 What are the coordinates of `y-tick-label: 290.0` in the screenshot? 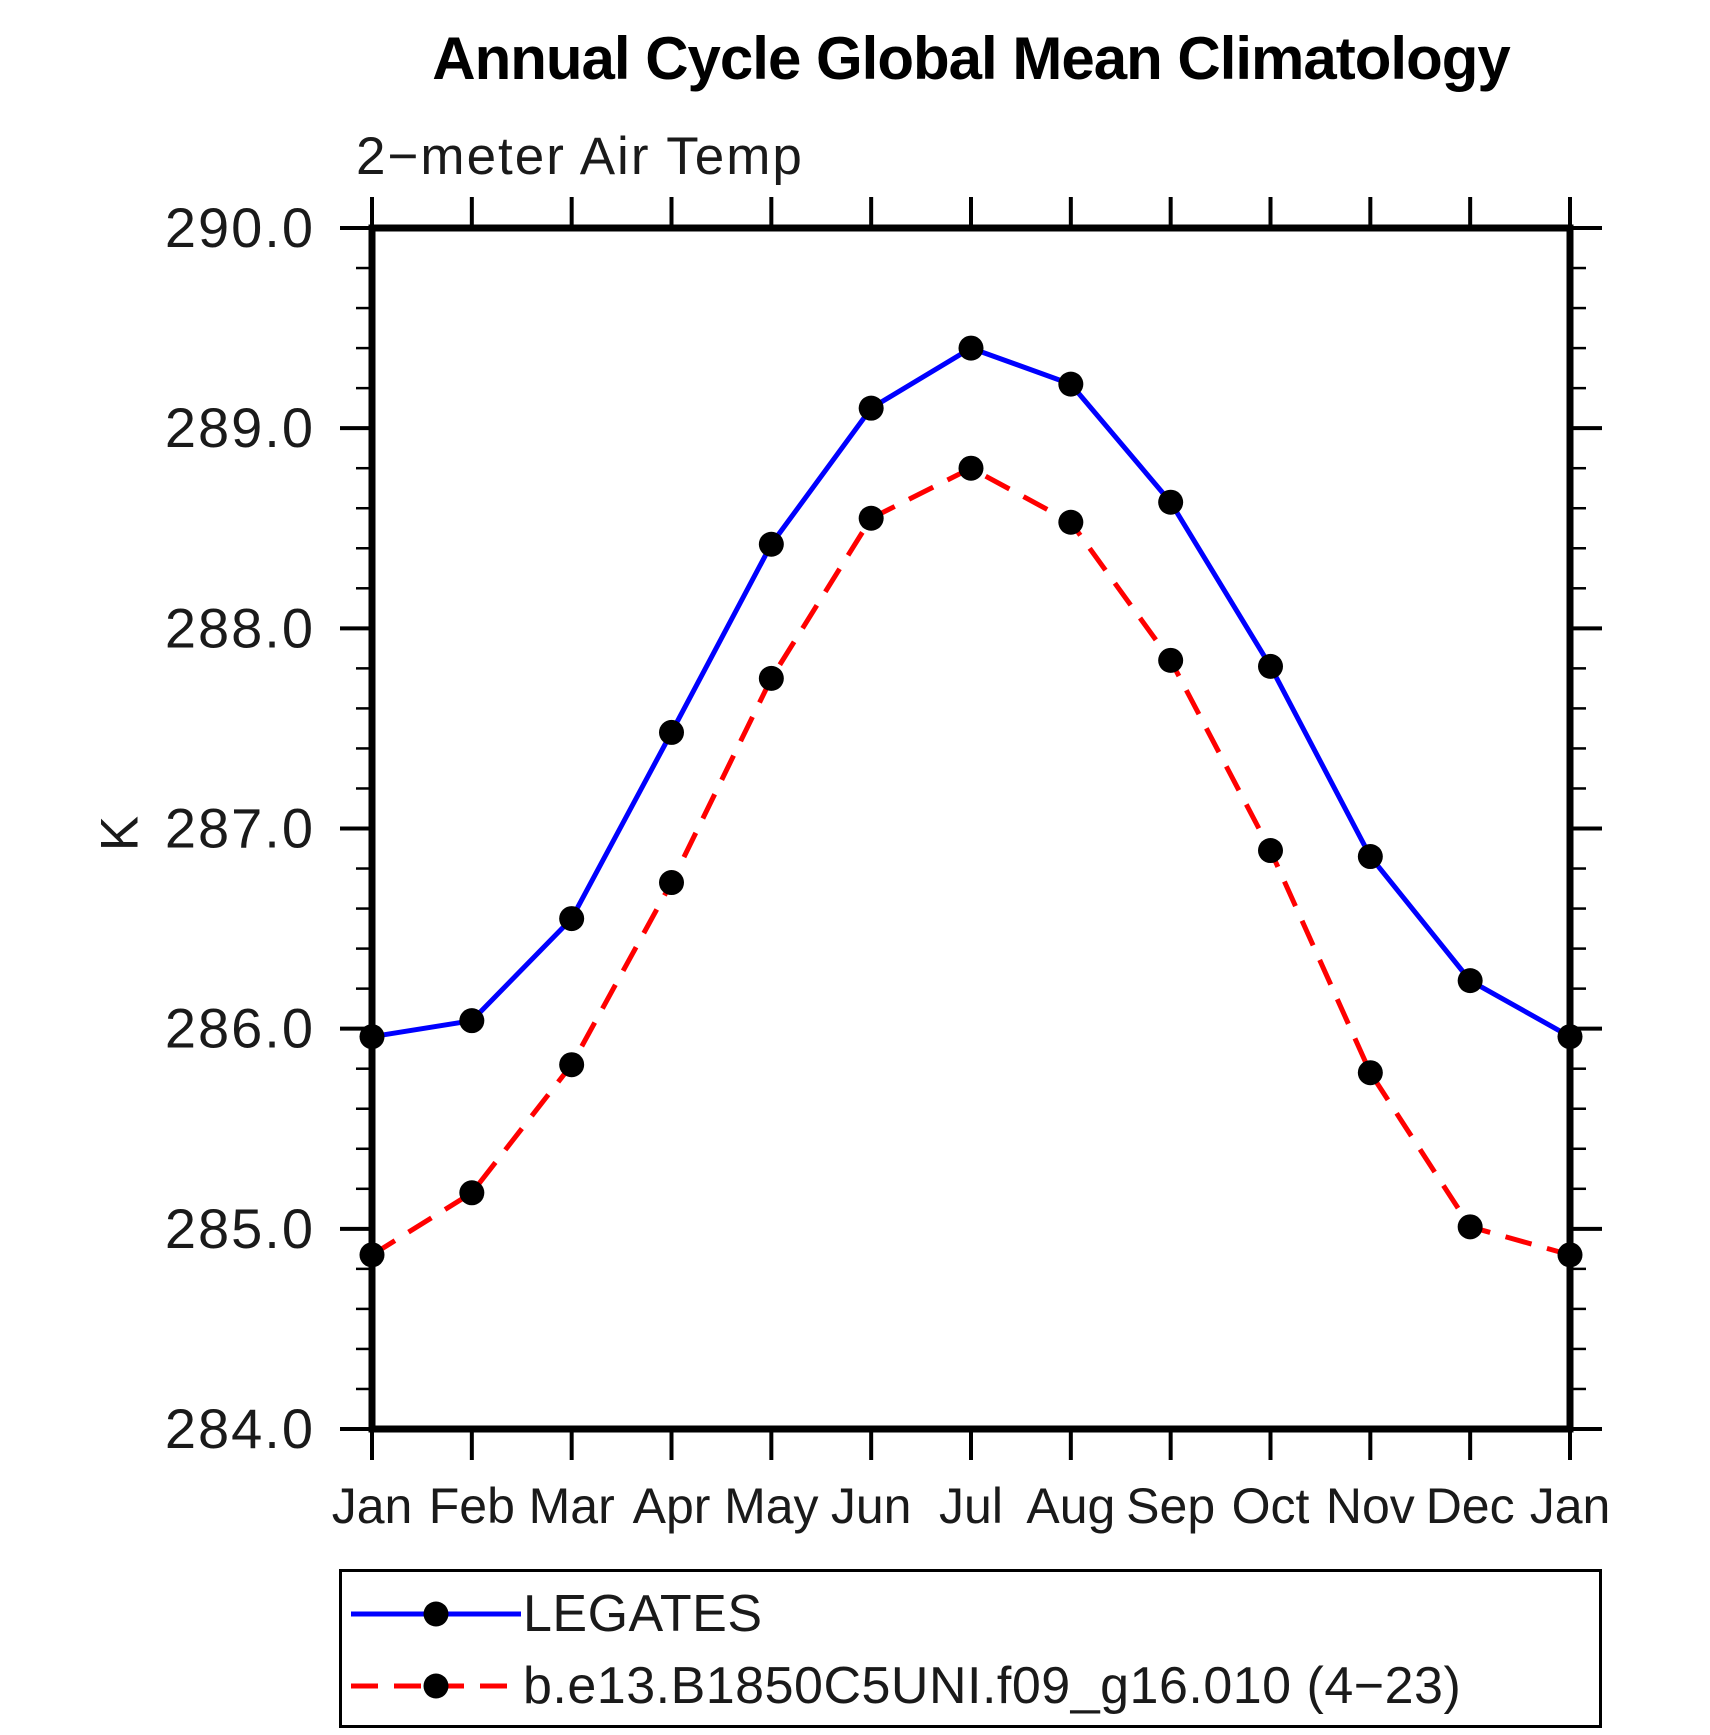 It's located at (240, 227).